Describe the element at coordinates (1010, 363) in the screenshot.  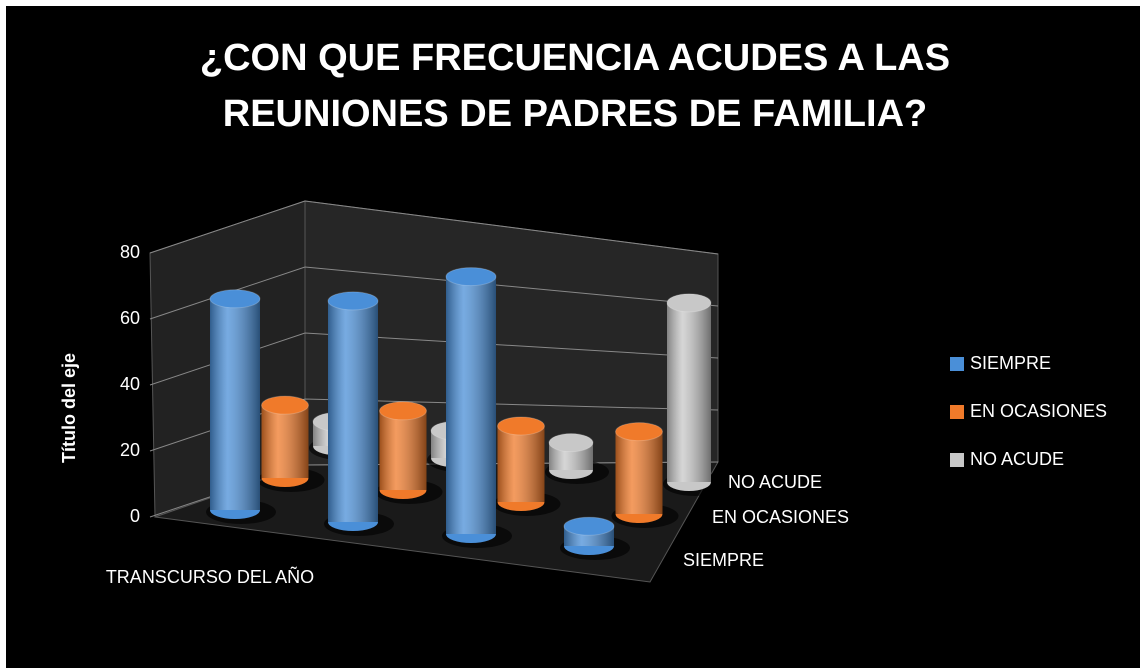
I see `legend-label: SIEMPRE` at that location.